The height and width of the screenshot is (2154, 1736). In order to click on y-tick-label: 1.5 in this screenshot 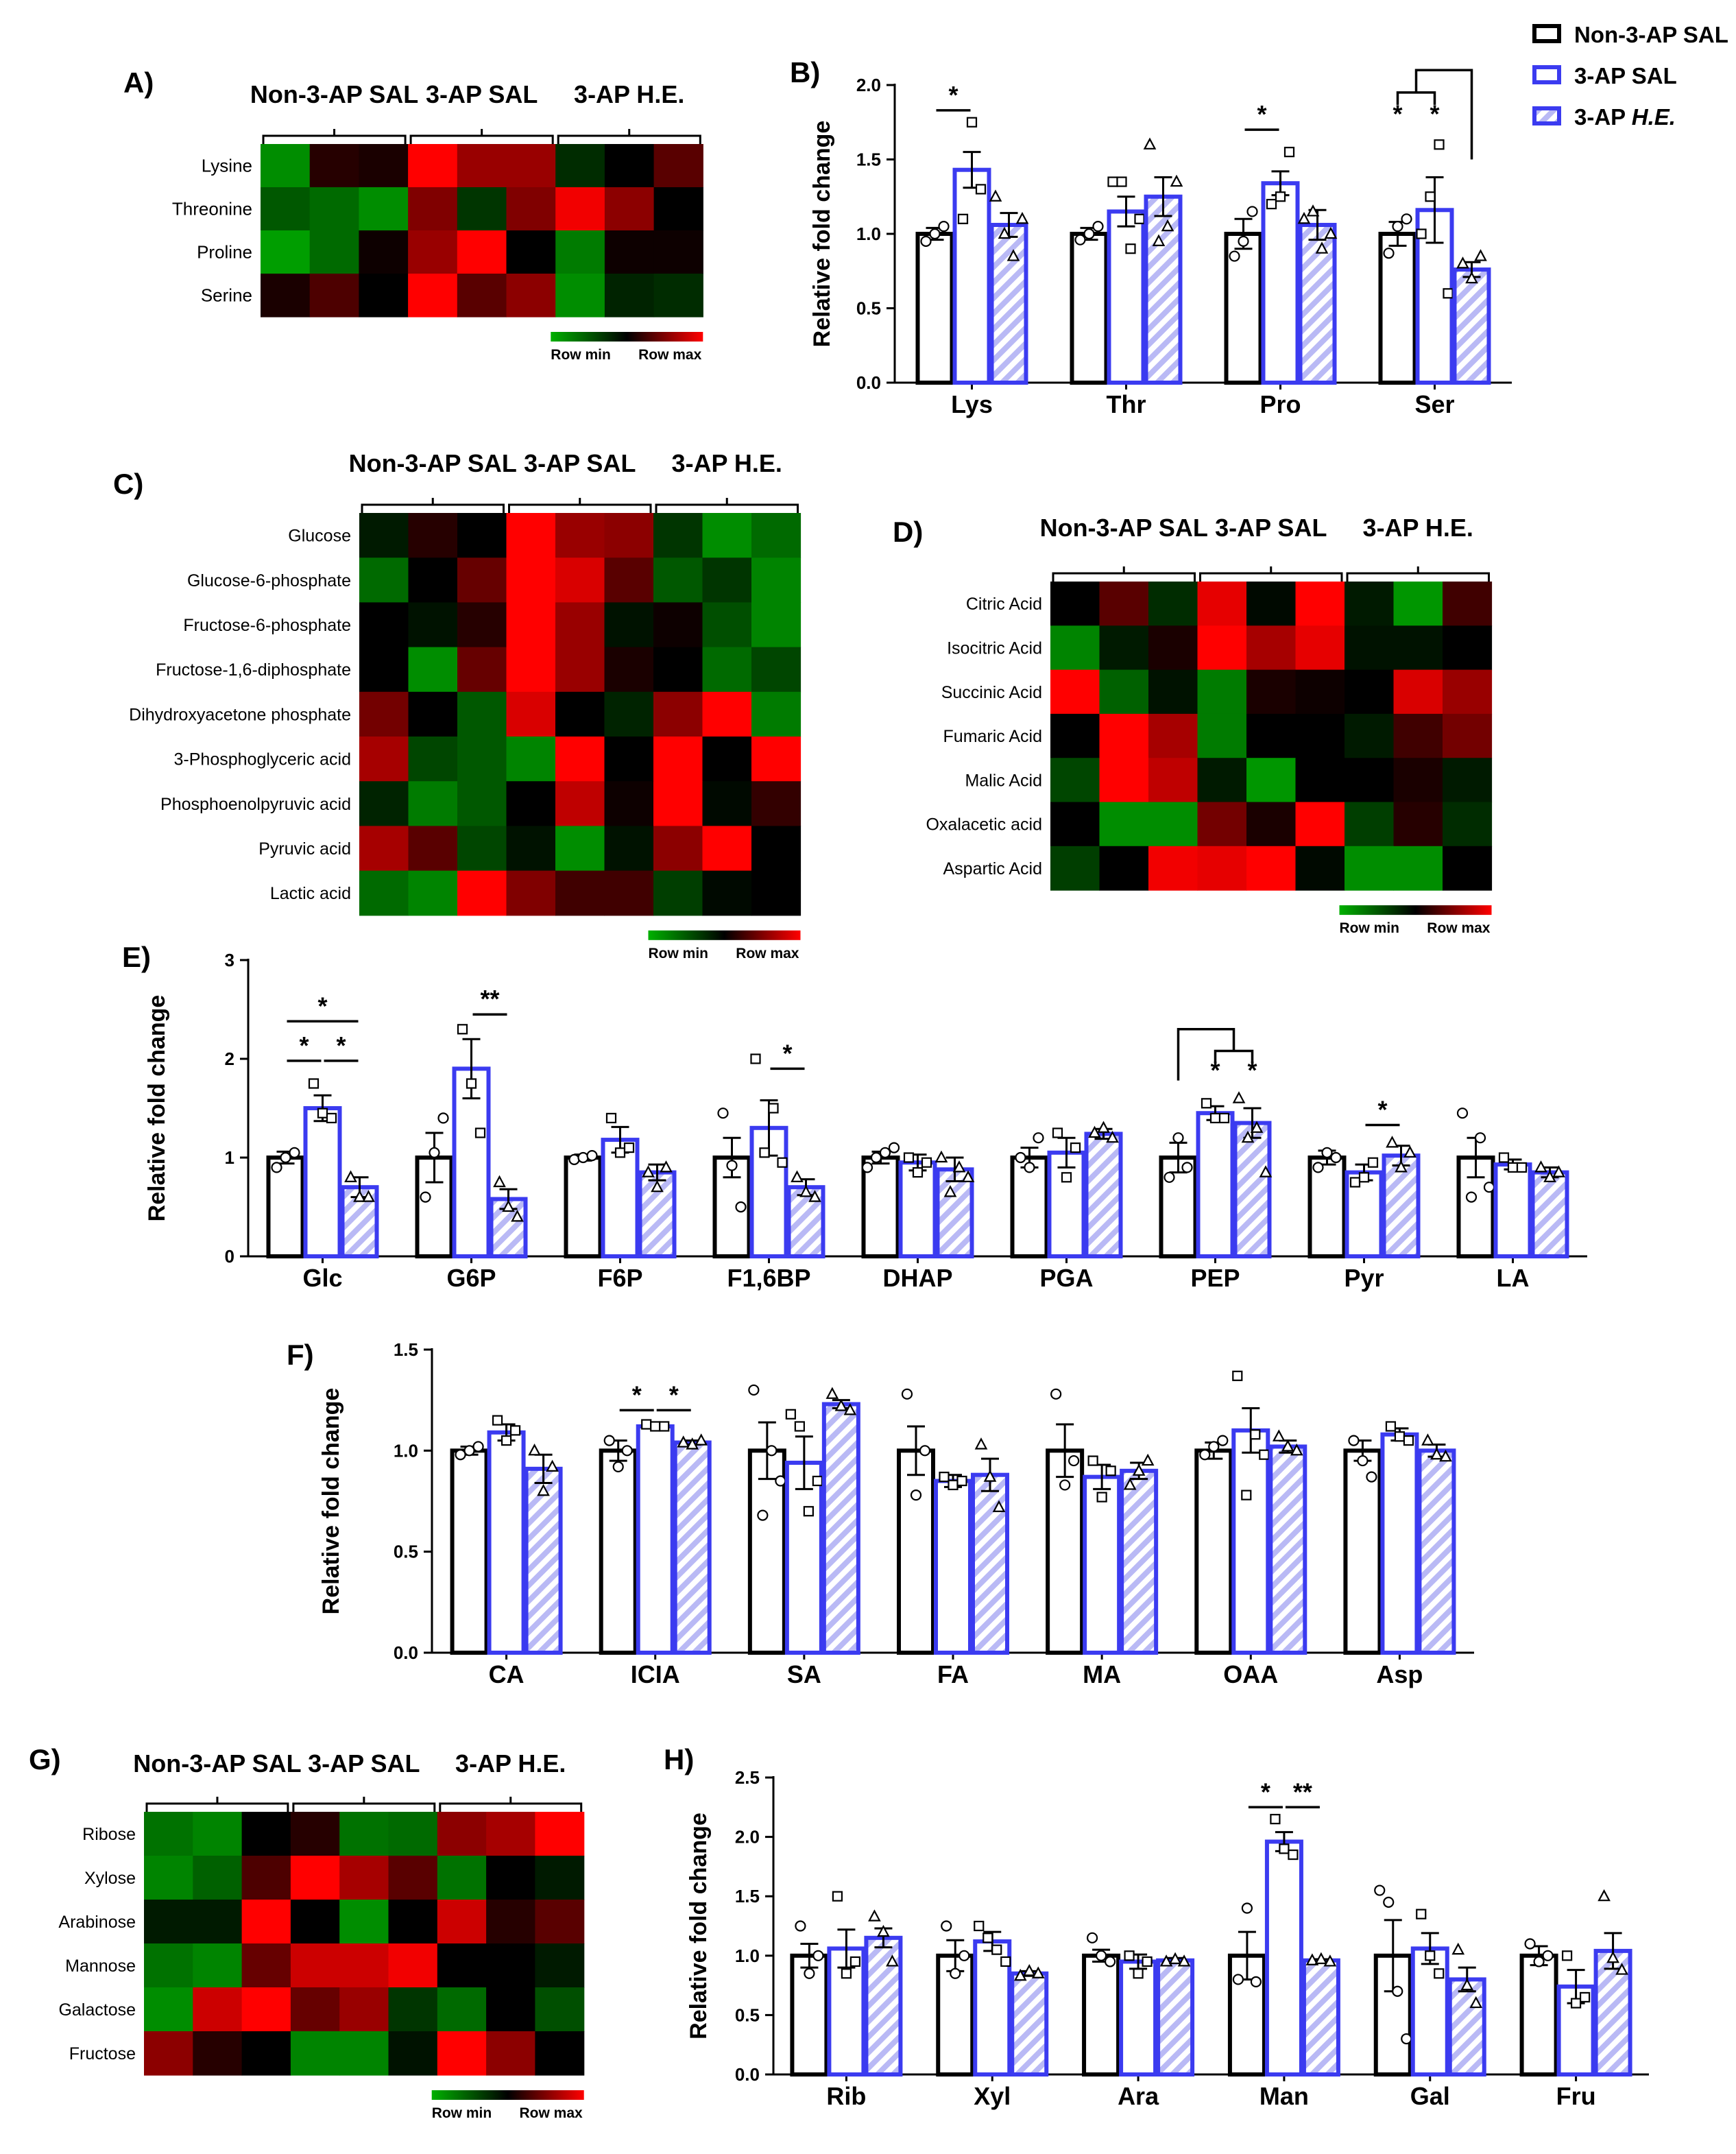, I will do `click(868, 159)`.